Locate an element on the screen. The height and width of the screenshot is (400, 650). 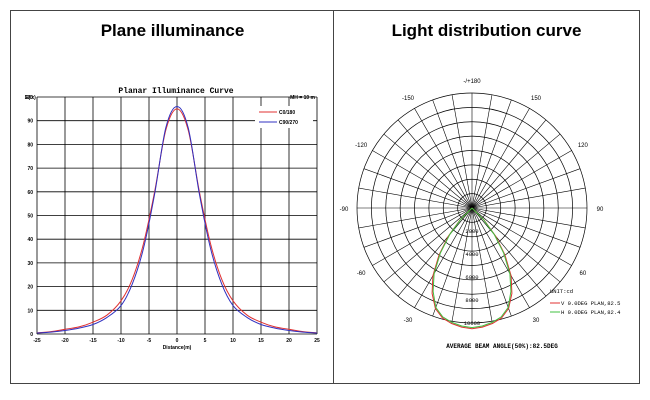
y-tick-label: 100 is located at coordinates (29, 98).